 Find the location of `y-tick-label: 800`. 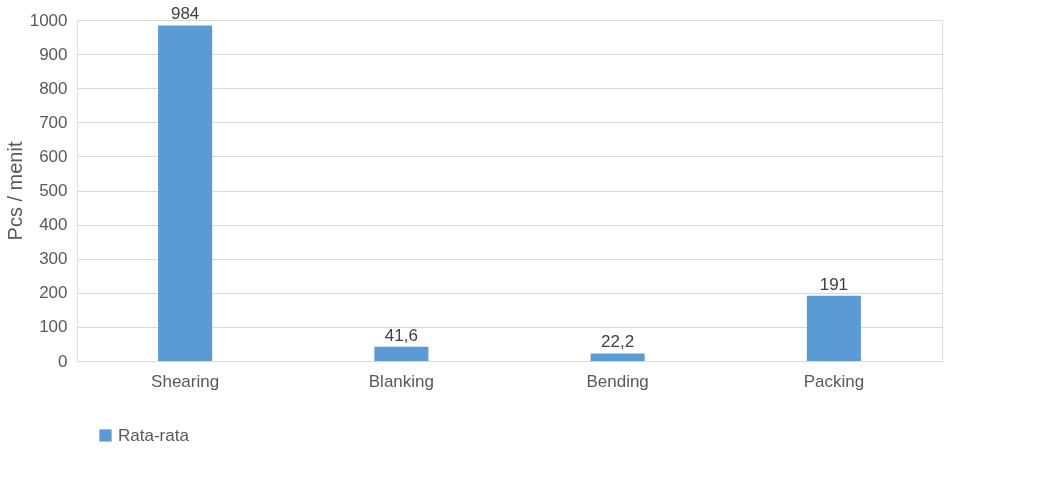

y-tick-label: 800 is located at coordinates (53, 88).